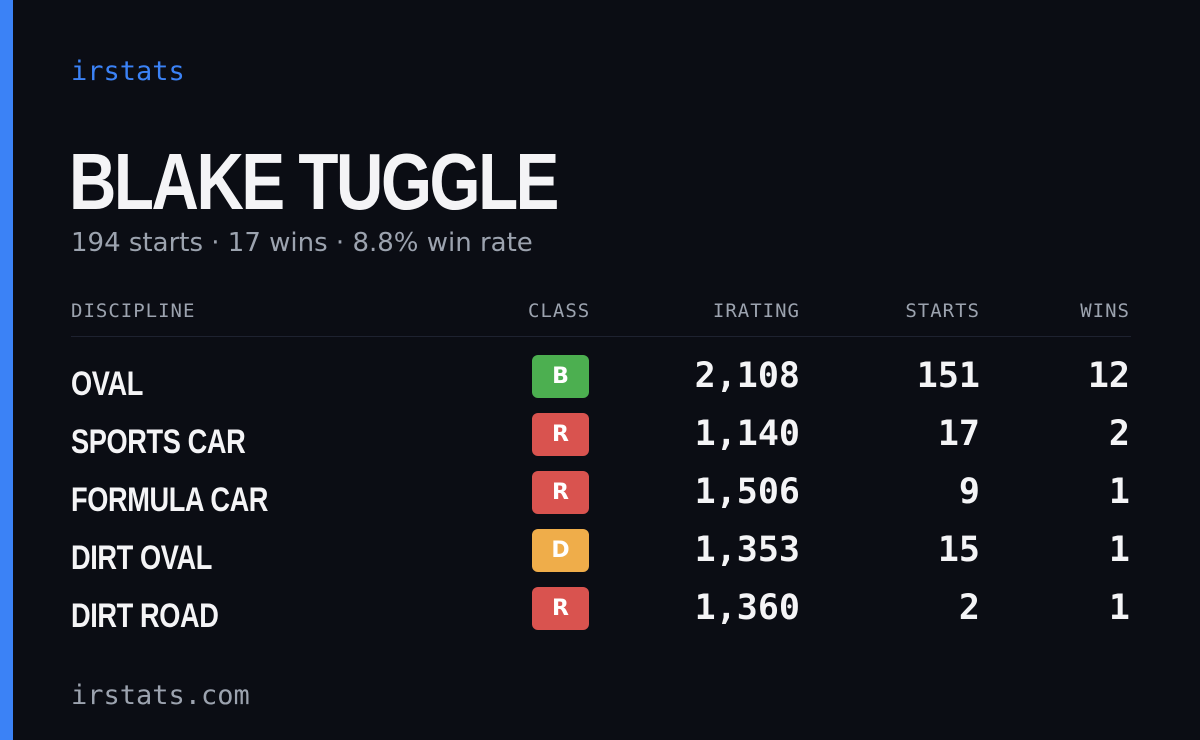 Image resolution: width=1200 pixels, height=740 pixels. What do you see at coordinates (958, 550) in the screenshot?
I see `starts-value: 15` at bounding box center [958, 550].